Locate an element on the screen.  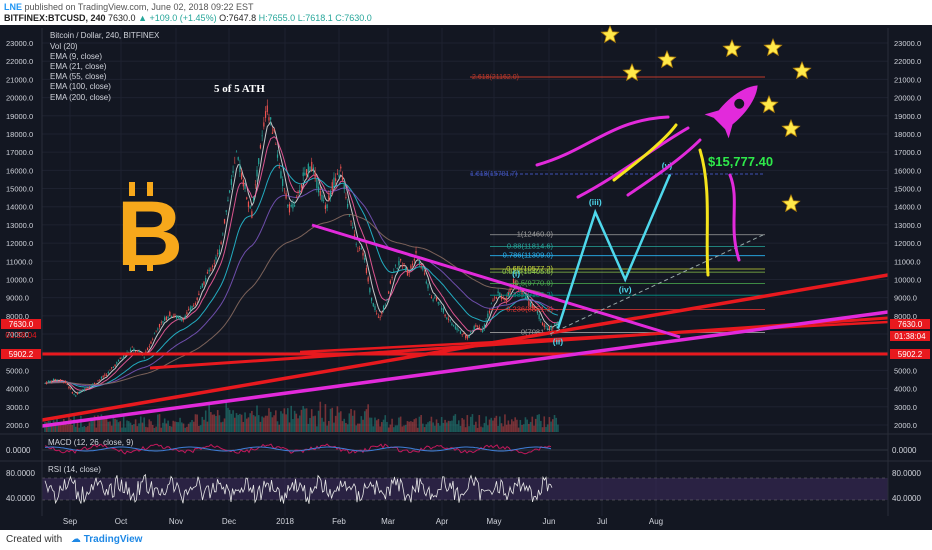
macd-pane: MACD (12, 26, close, 9) 0.0000 0.0000 is located at coordinates (466, 444).